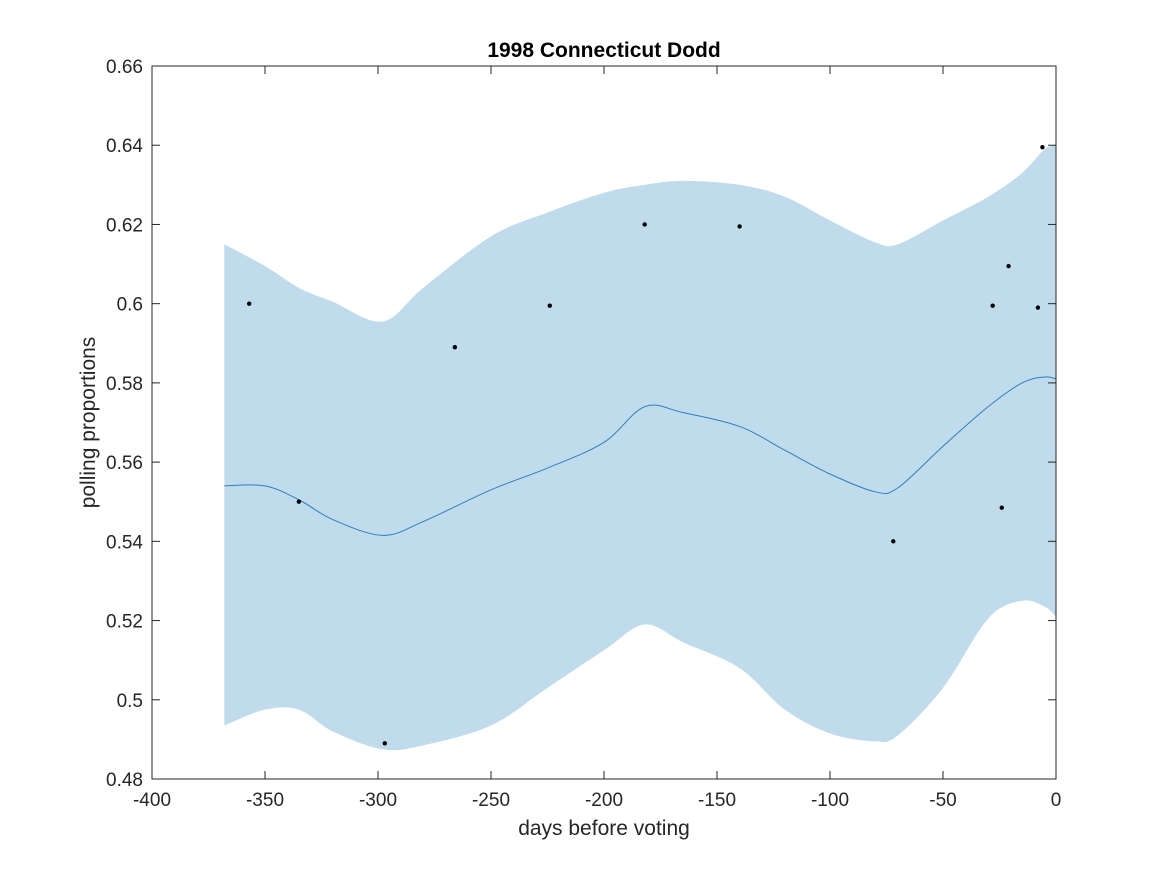  What do you see at coordinates (124, 780) in the screenshot?
I see `y-tick-label: 0.48` at bounding box center [124, 780].